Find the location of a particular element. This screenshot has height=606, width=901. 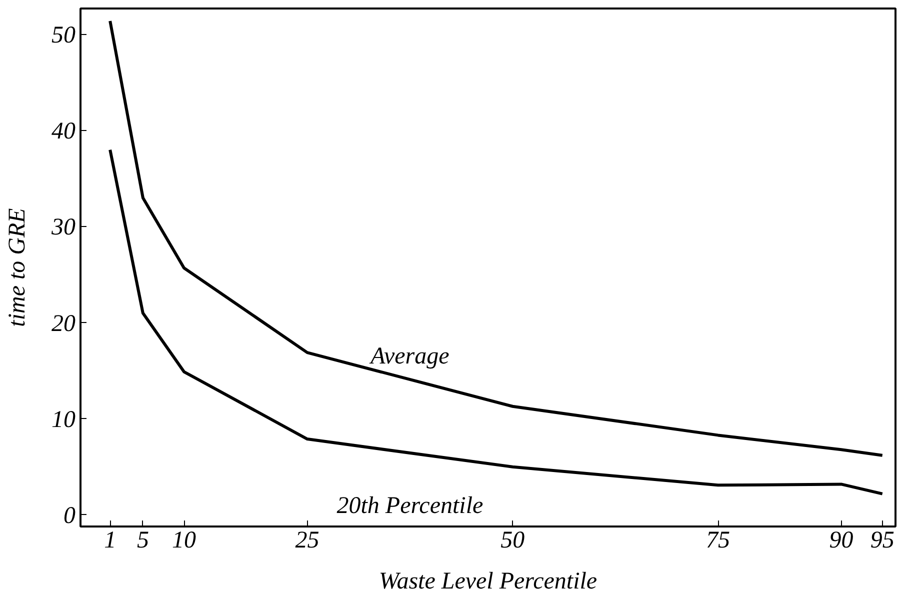

series-label: Average is located at coordinates (409, 356).